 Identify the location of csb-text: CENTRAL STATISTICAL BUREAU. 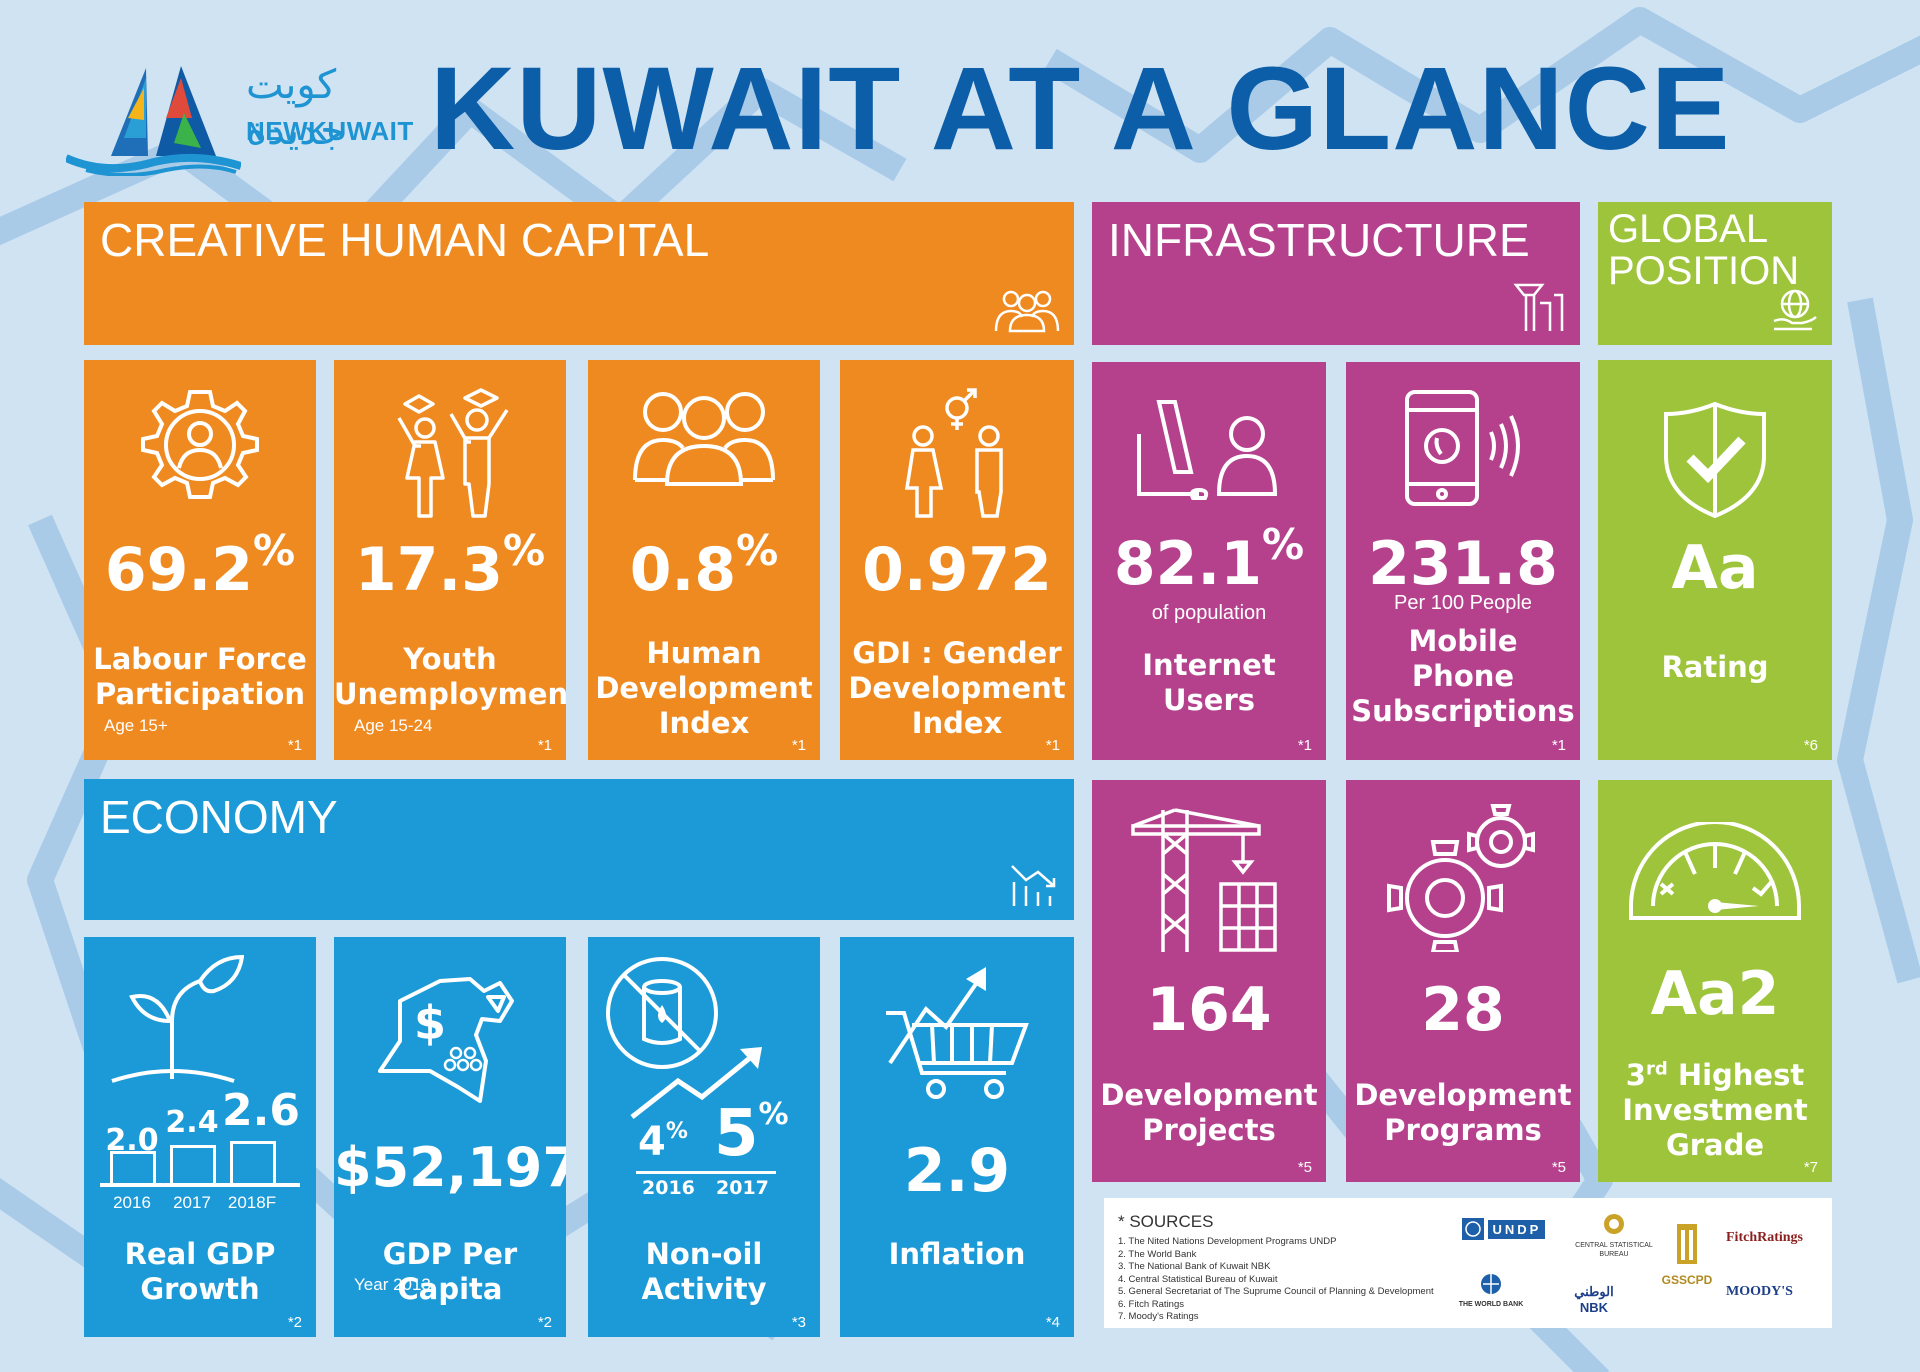
(1614, 1250).